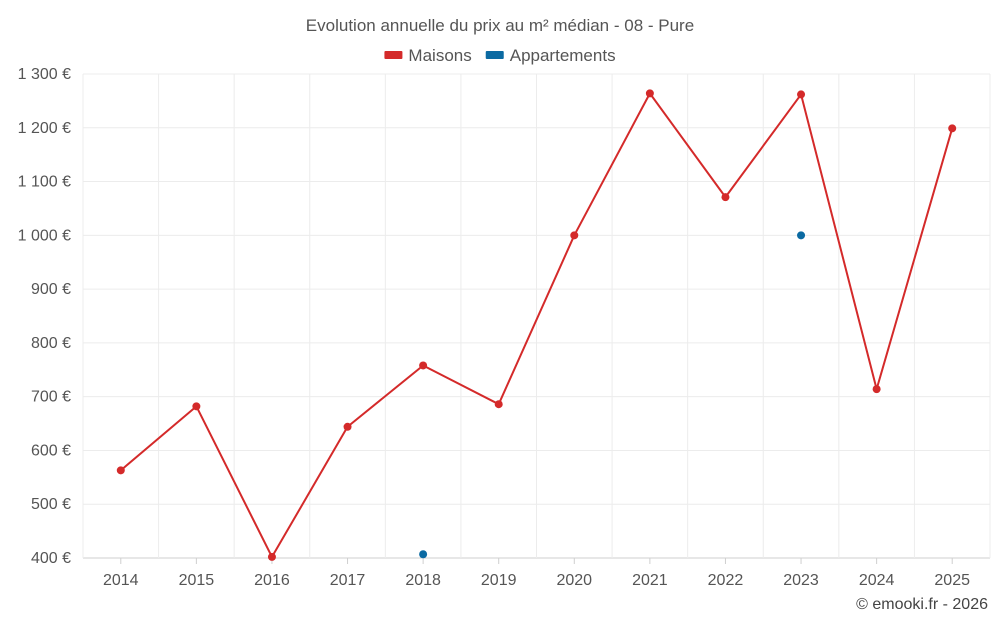 The height and width of the screenshot is (625, 1000). What do you see at coordinates (51, 504) in the screenshot?
I see `y-tick-label: 500 €` at bounding box center [51, 504].